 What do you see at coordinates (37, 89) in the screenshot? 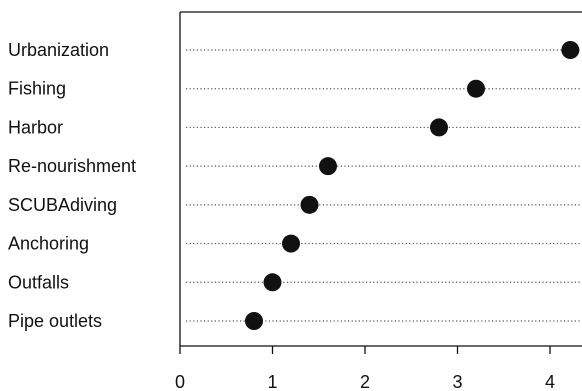
I see `category-label-fishing: Fishing` at bounding box center [37, 89].